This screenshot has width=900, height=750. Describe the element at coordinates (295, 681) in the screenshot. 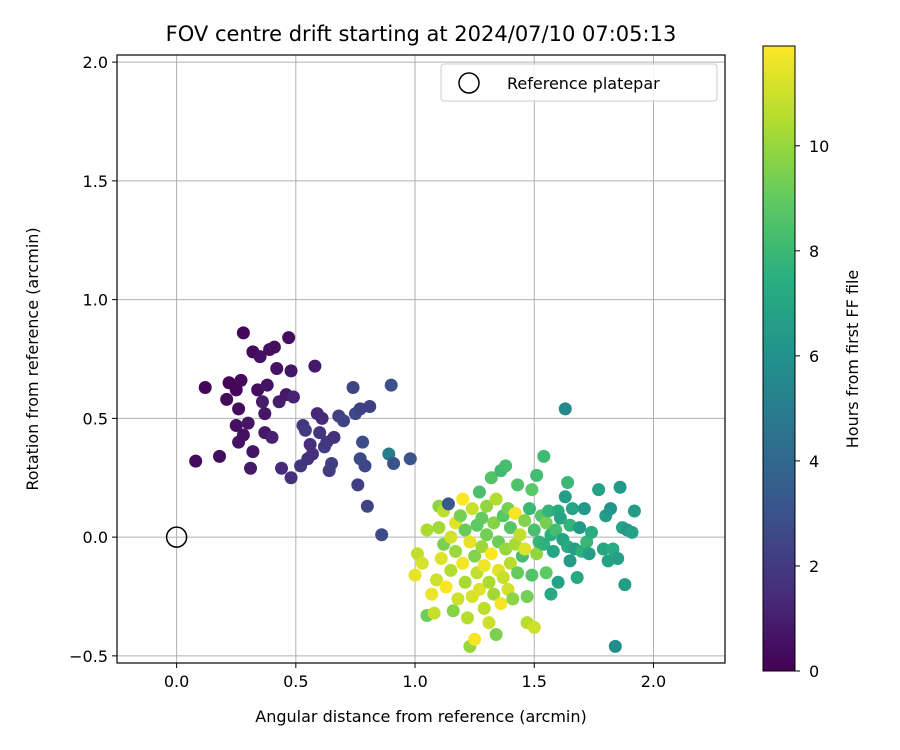

I see `x-tick-label: 0.5` at that location.